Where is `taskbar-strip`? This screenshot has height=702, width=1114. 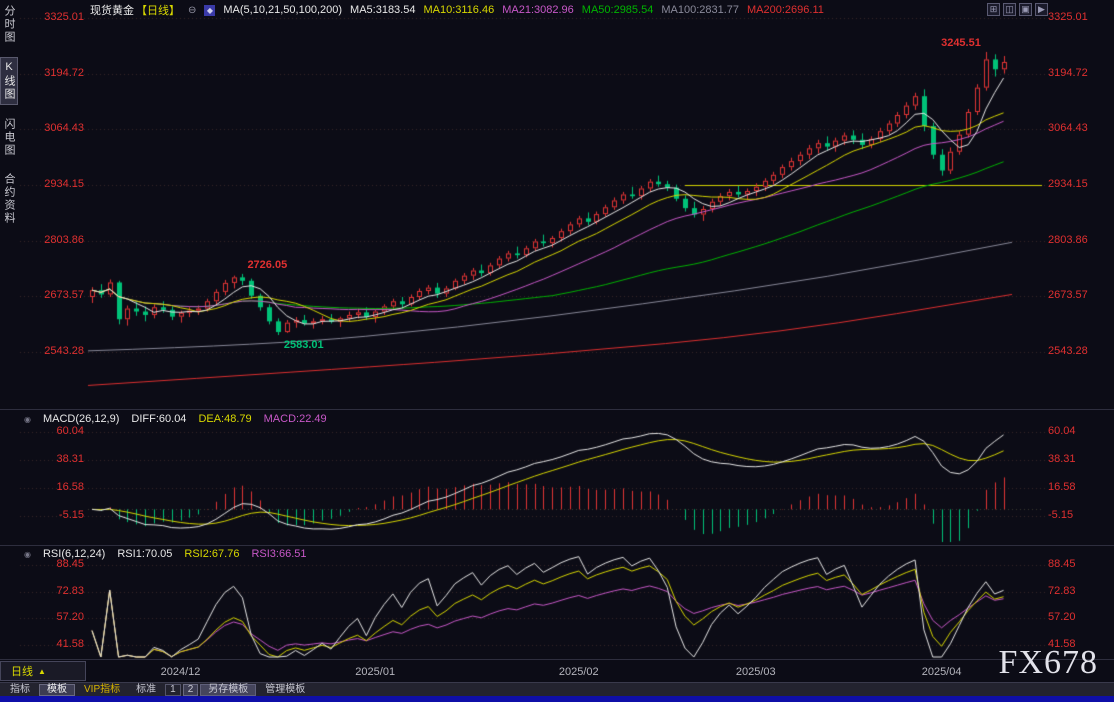
taskbar-strip is located at coordinates (557, 699).